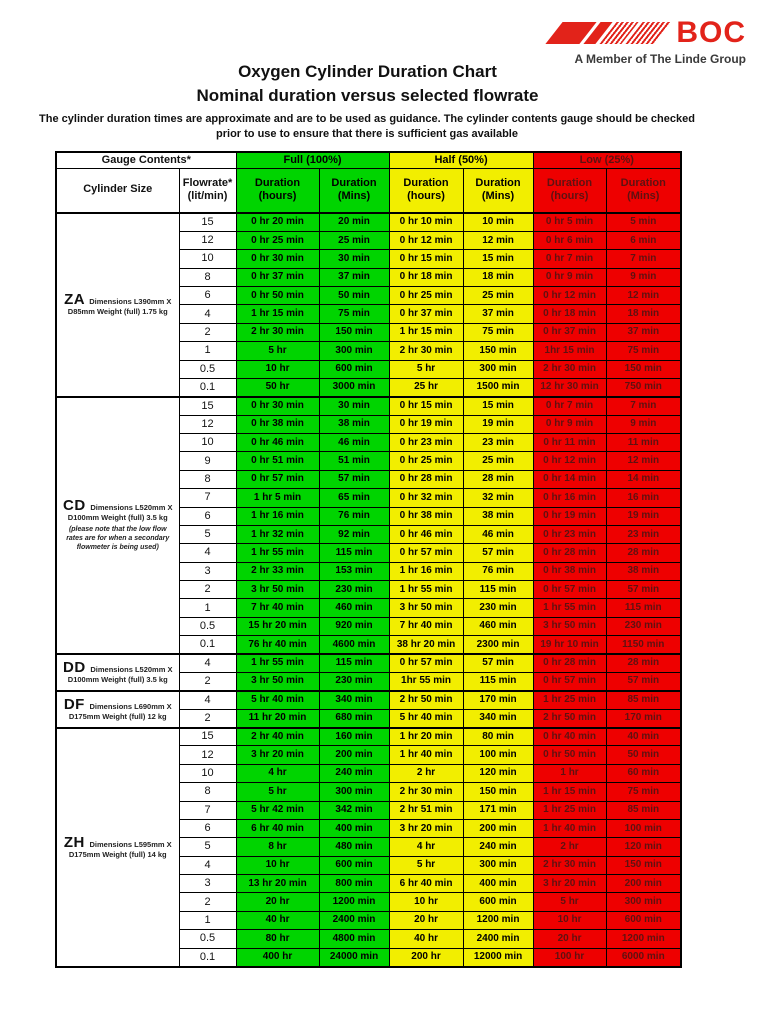 The image size is (768, 1024). What do you see at coordinates (207, 534) in the screenshot?
I see `flowrate-cell: 5` at bounding box center [207, 534].